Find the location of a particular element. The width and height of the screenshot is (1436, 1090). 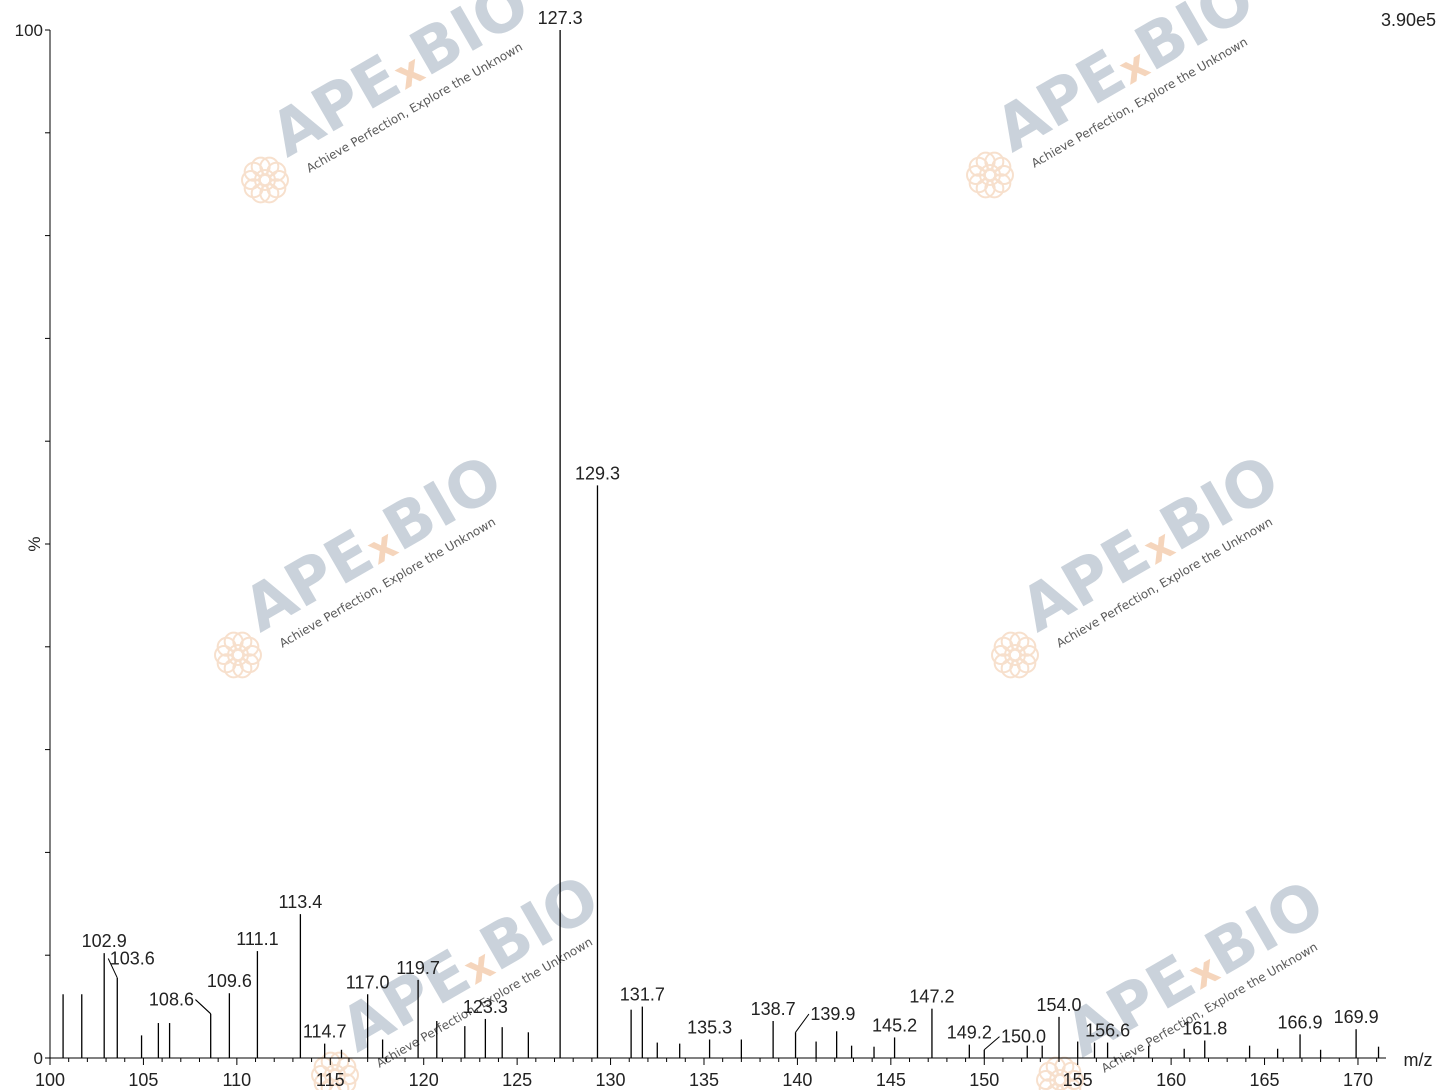

intensity-label: 3.90e5 is located at coordinates (1408, 20).